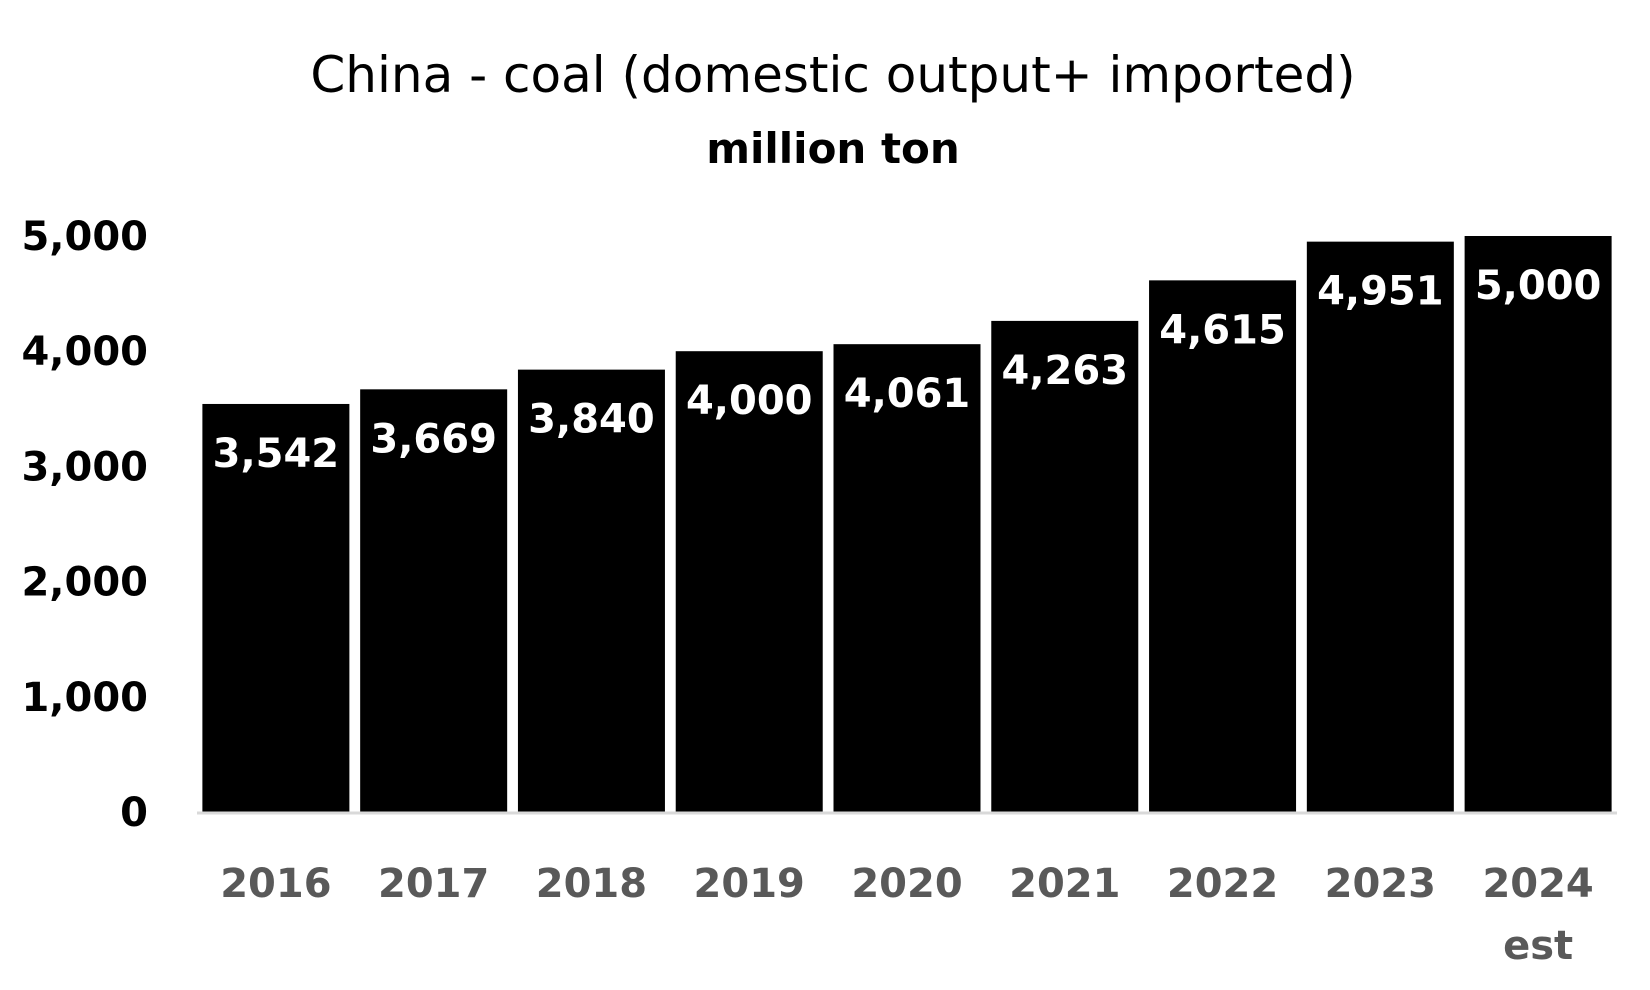  What do you see at coordinates (833, 148) in the screenshot?
I see `chart-subtitle: million ton` at bounding box center [833, 148].